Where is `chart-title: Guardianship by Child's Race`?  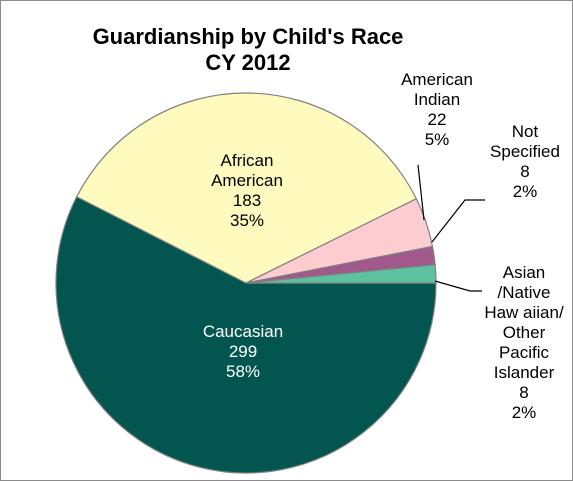 chart-title: Guardianship by Child's Race is located at coordinates (248, 36).